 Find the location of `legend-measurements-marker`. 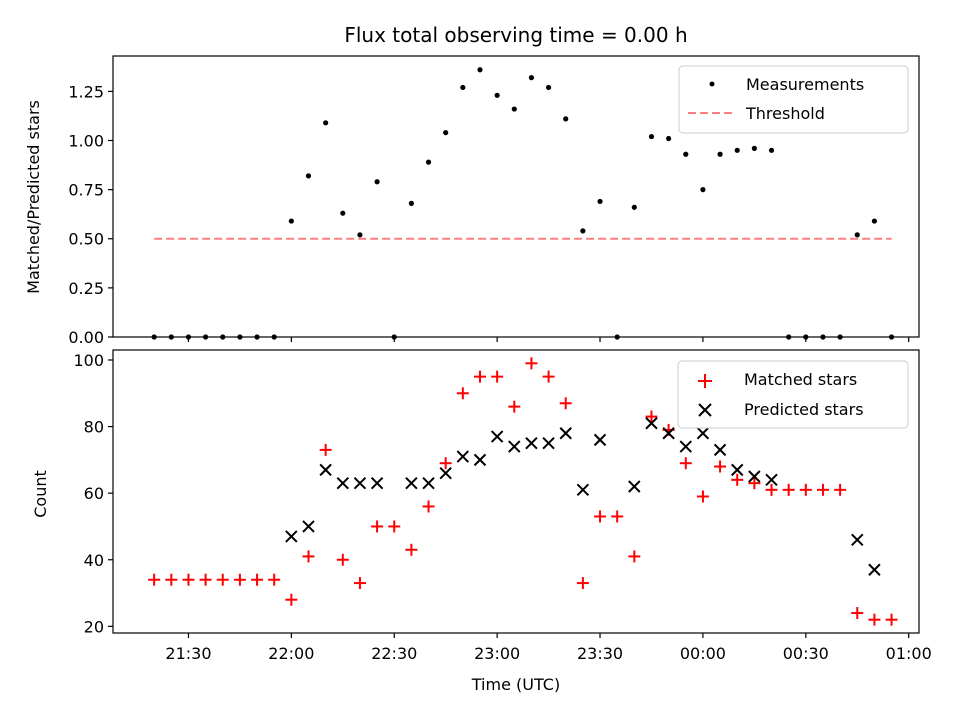

legend-measurements-marker is located at coordinates (712, 84).